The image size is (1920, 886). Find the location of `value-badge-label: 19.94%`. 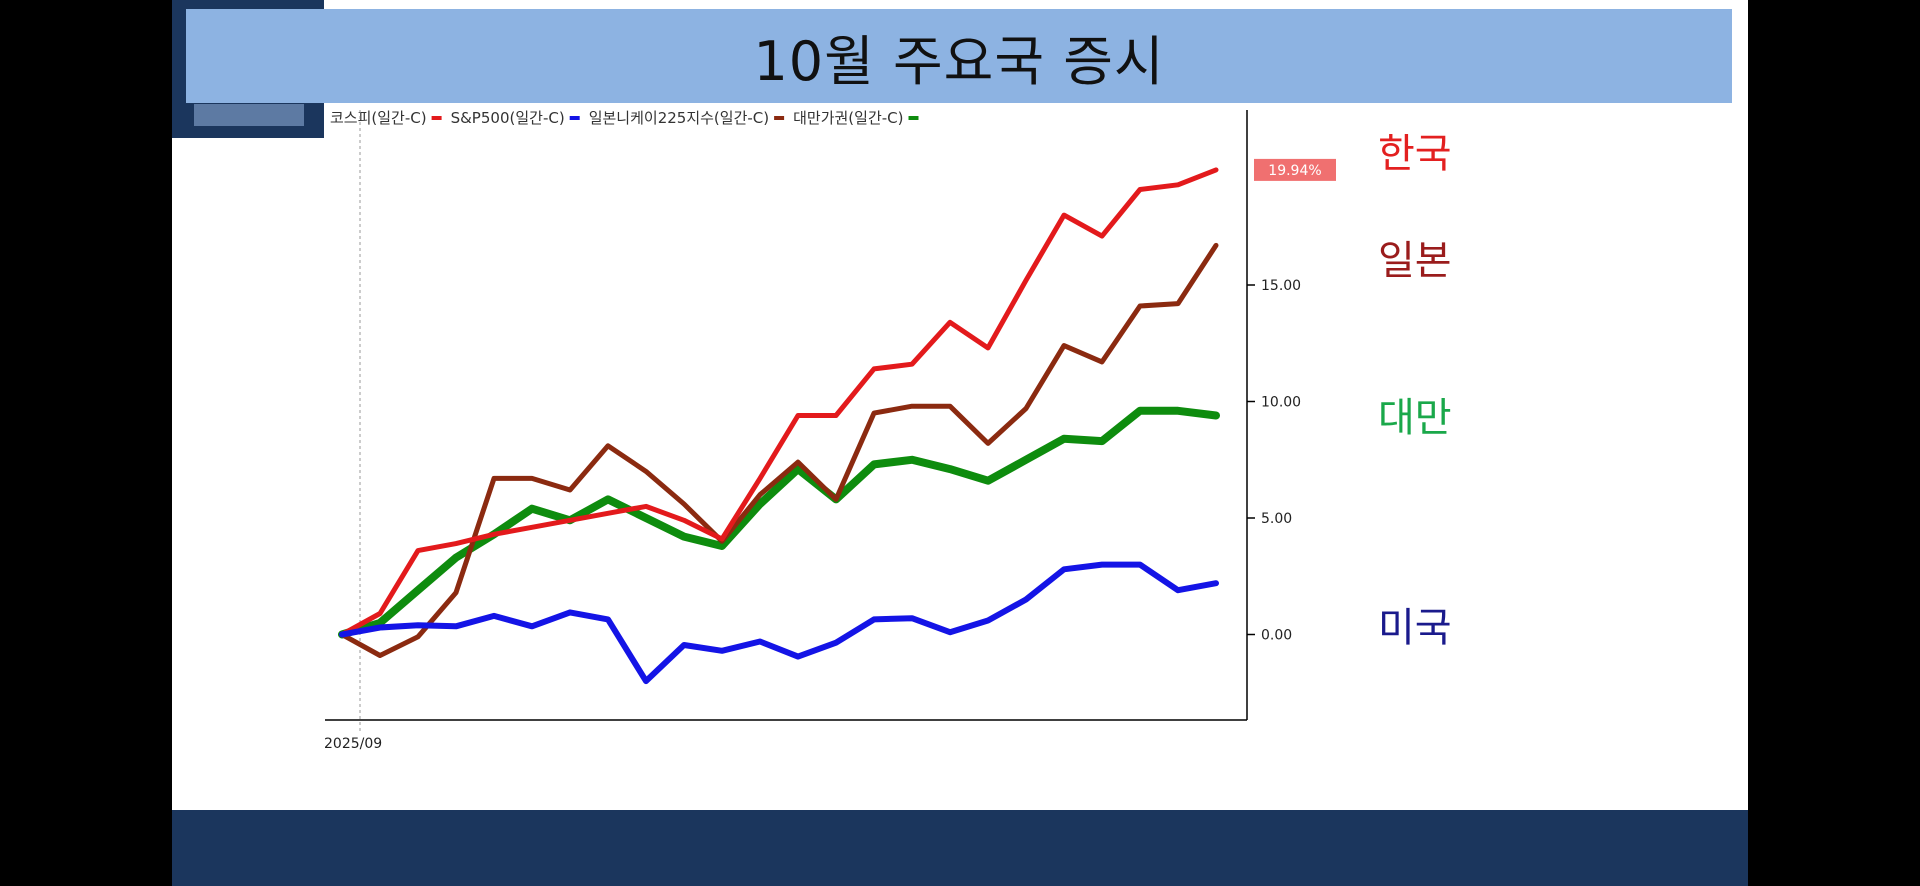

value-badge-label: 19.94% is located at coordinates (1294, 171).